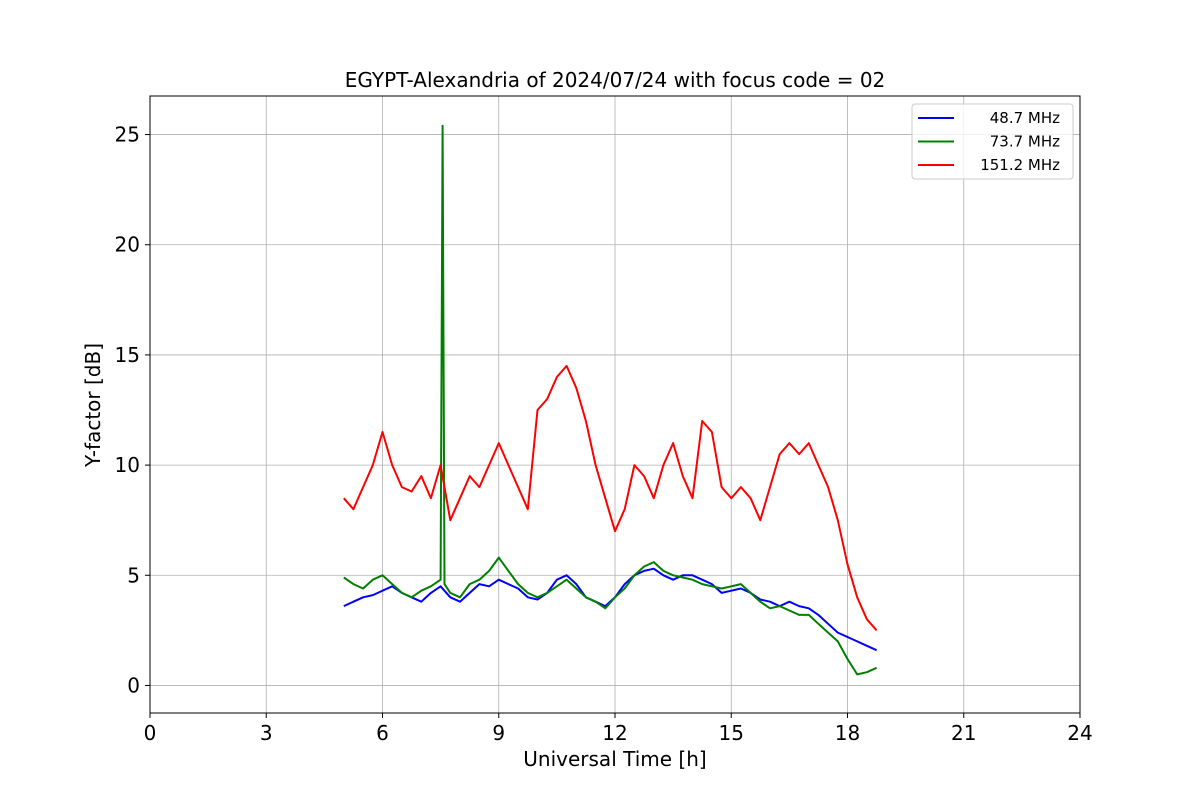 The width and height of the screenshot is (1200, 800). Describe the element at coordinates (132, 410) in the screenshot. I see `y-axis: 0 5 10 15 20 25` at that location.